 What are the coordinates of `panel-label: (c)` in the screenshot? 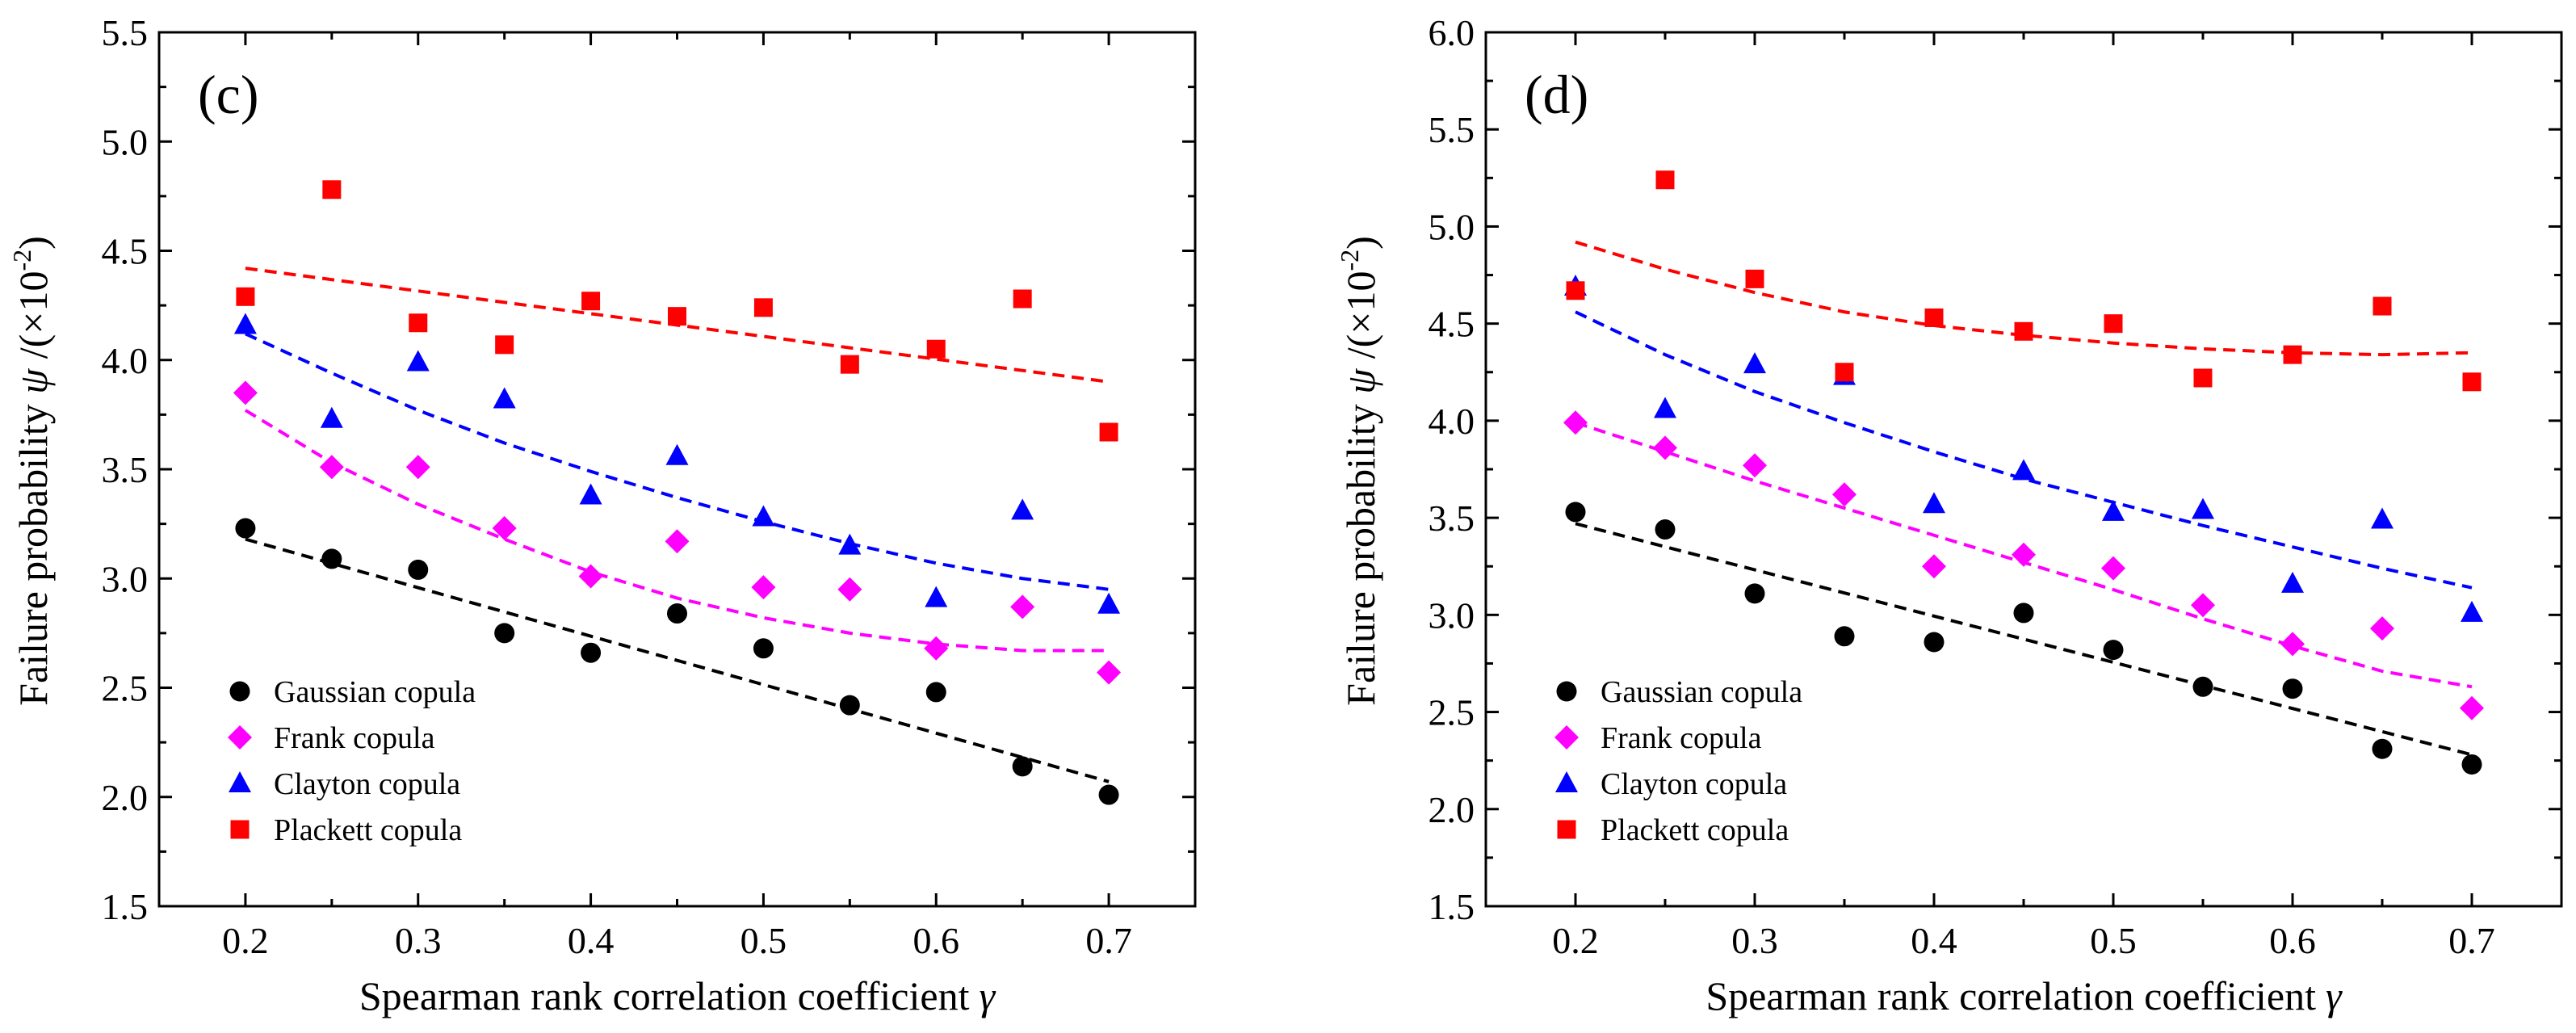 It's located at (228, 94).